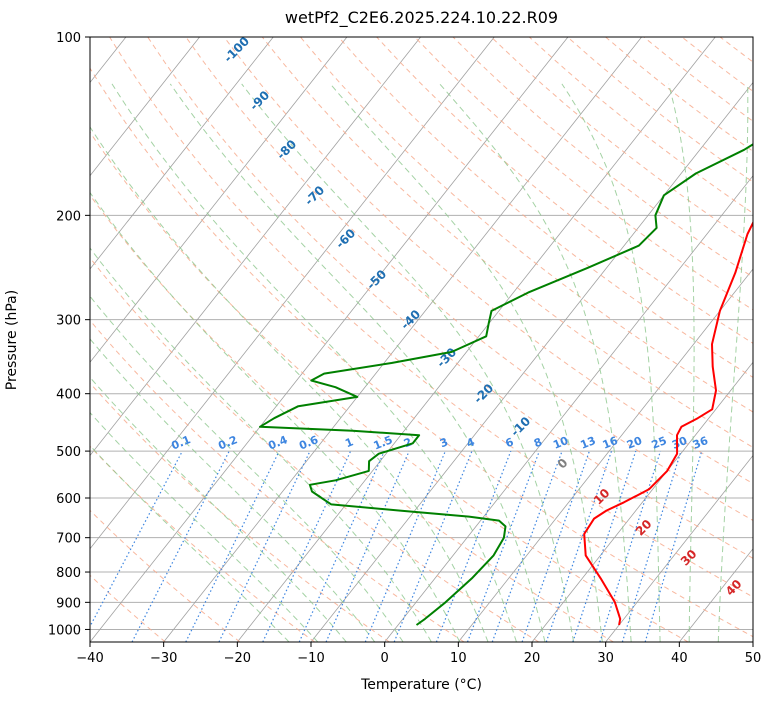 This screenshot has height=708, width=775. I want to click on mixing-ratio-label: 1, so click(349, 442).